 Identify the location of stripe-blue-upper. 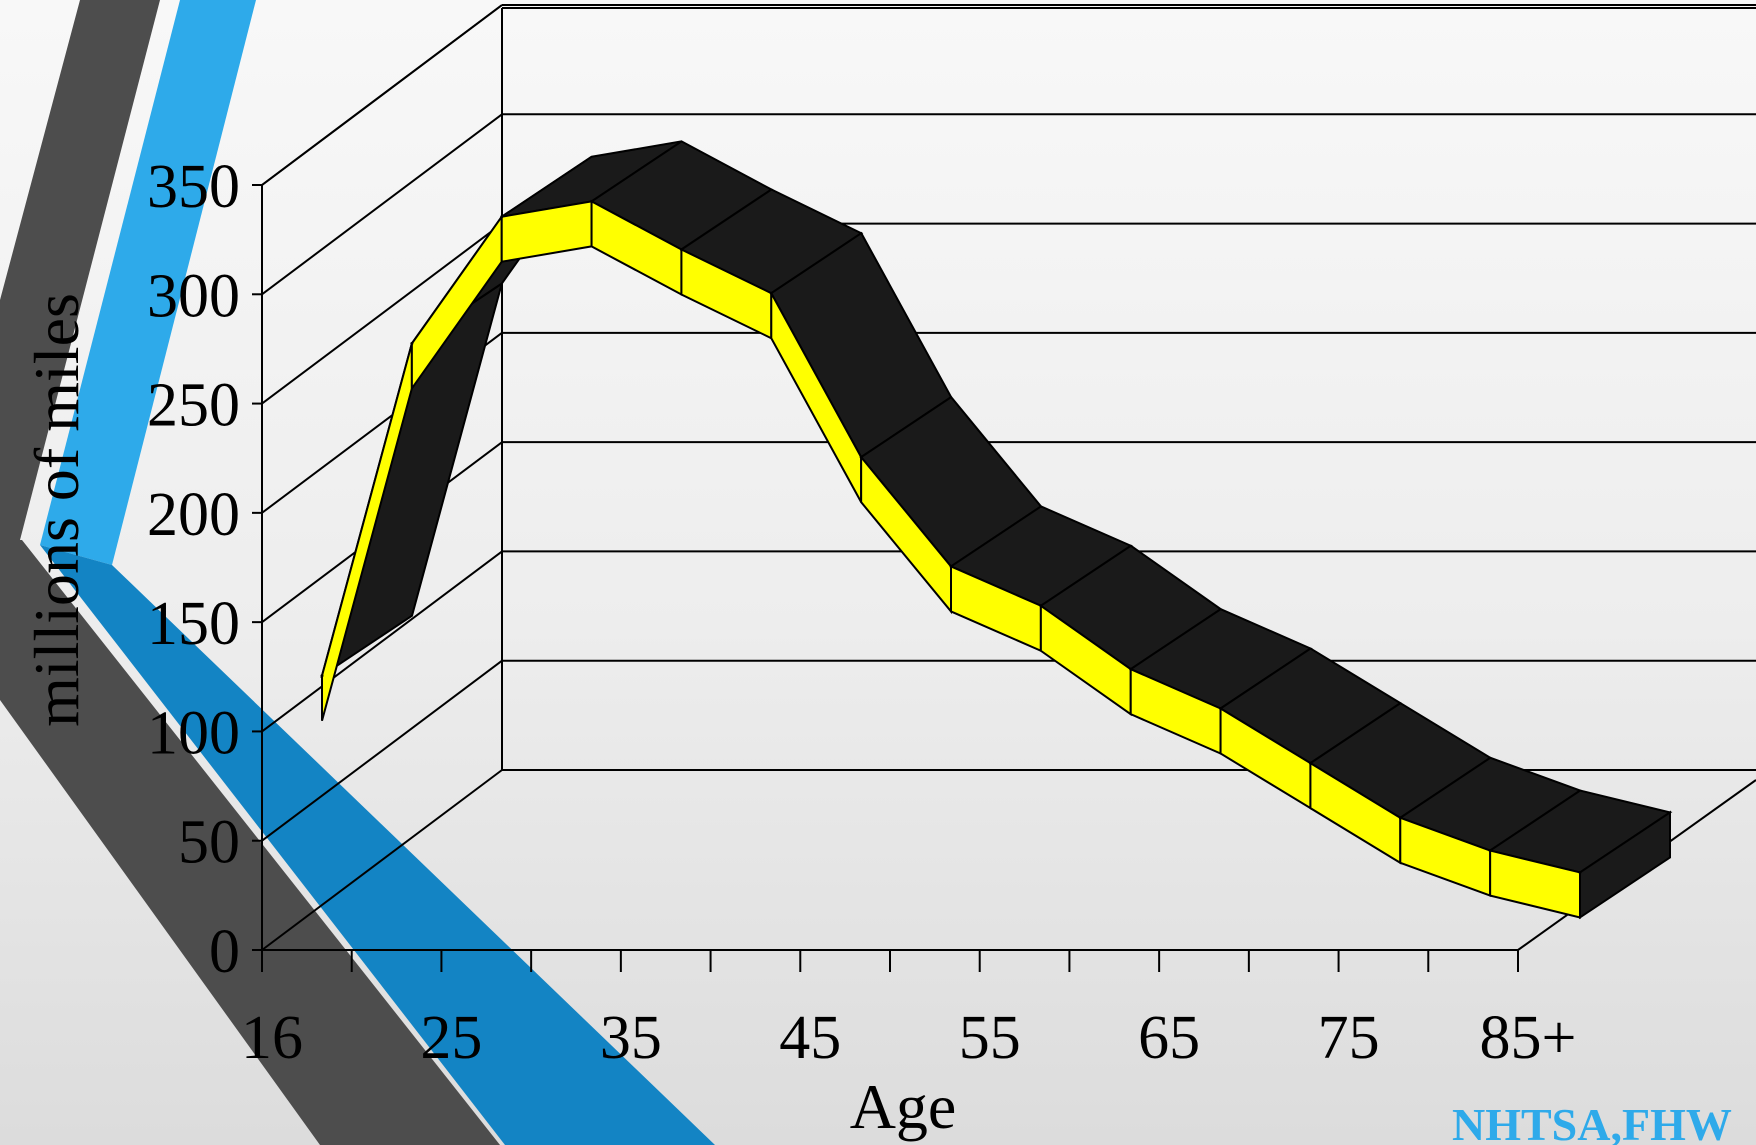
(148, 282).